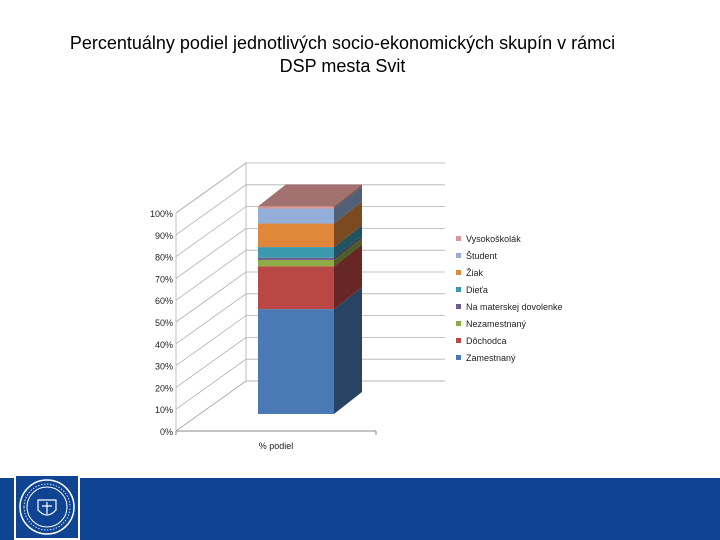  What do you see at coordinates (164, 388) in the screenshot?
I see `y-tick-label: 20%` at bounding box center [164, 388].